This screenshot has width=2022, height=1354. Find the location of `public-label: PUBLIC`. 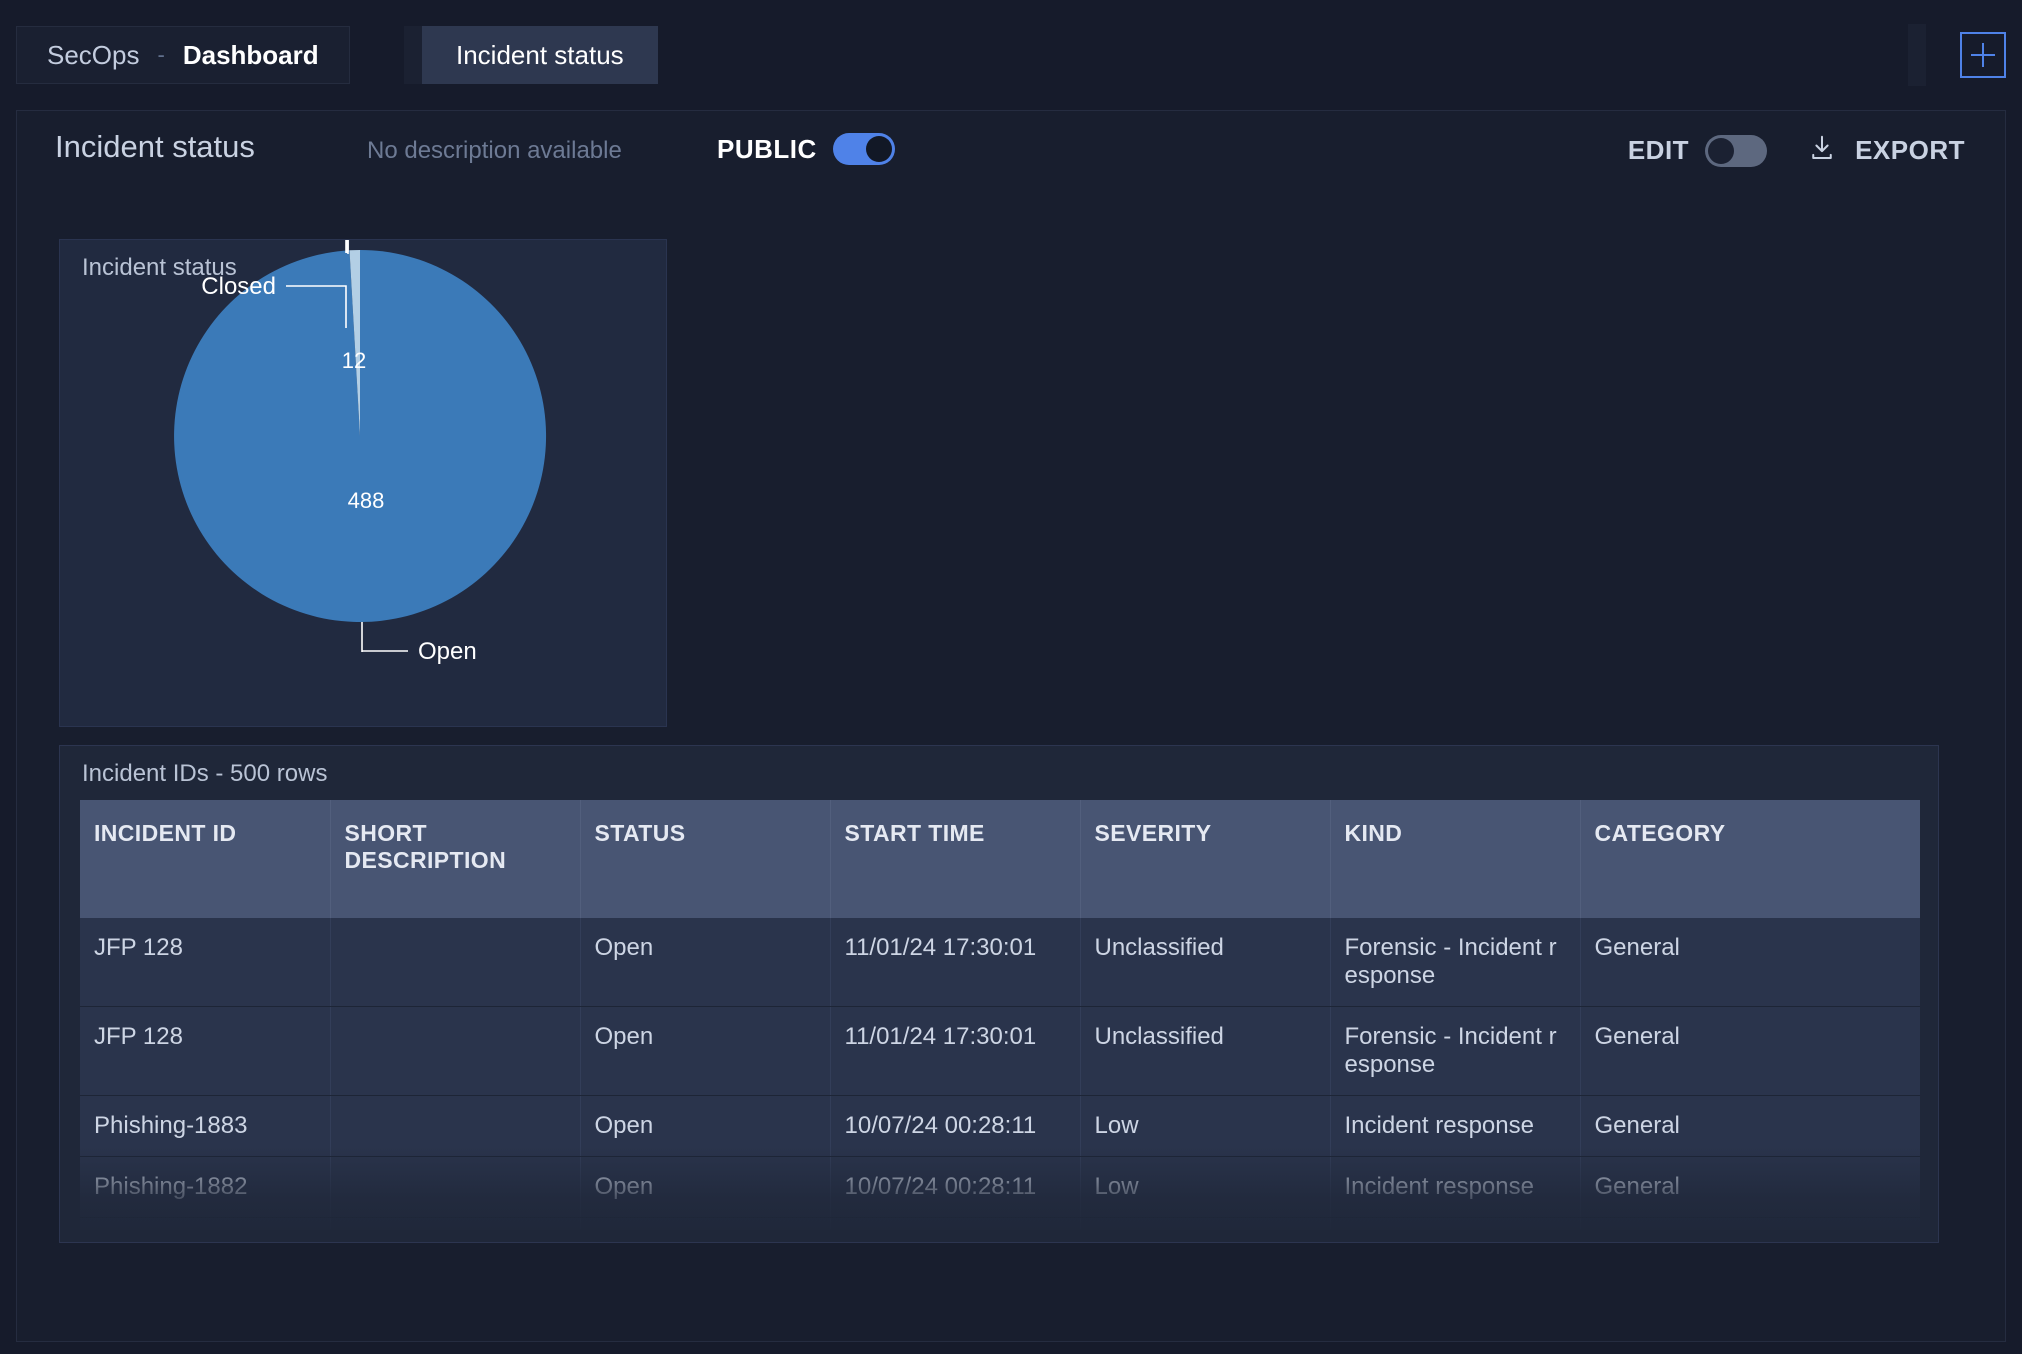

public-label: PUBLIC is located at coordinates (767, 148).